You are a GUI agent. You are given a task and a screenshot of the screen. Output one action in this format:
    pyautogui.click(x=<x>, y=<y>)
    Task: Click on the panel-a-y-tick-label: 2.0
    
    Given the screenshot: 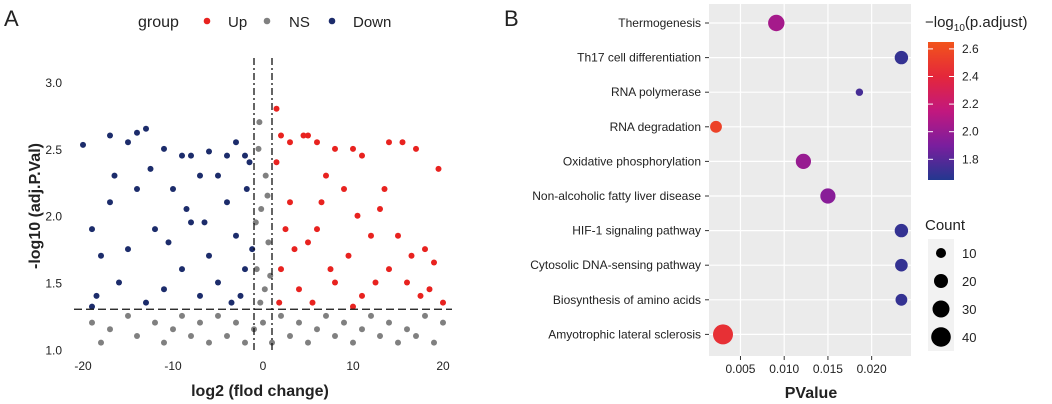 What is the action you would take?
    pyautogui.click(x=53, y=217)
    